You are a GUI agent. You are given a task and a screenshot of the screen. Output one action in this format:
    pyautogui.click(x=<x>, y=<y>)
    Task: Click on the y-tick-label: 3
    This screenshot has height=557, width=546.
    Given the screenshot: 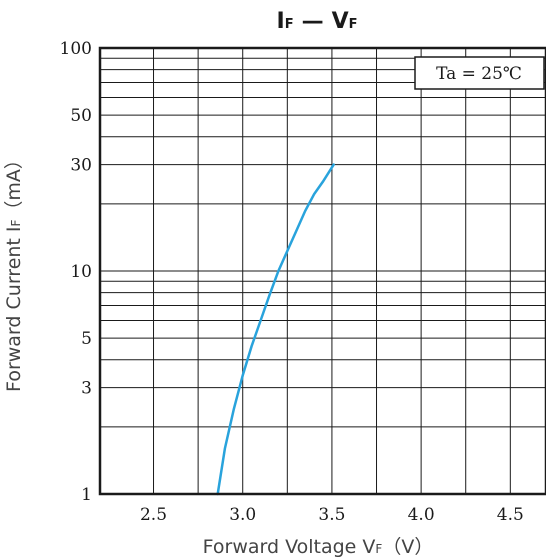 What is the action you would take?
    pyautogui.click(x=86, y=389)
    